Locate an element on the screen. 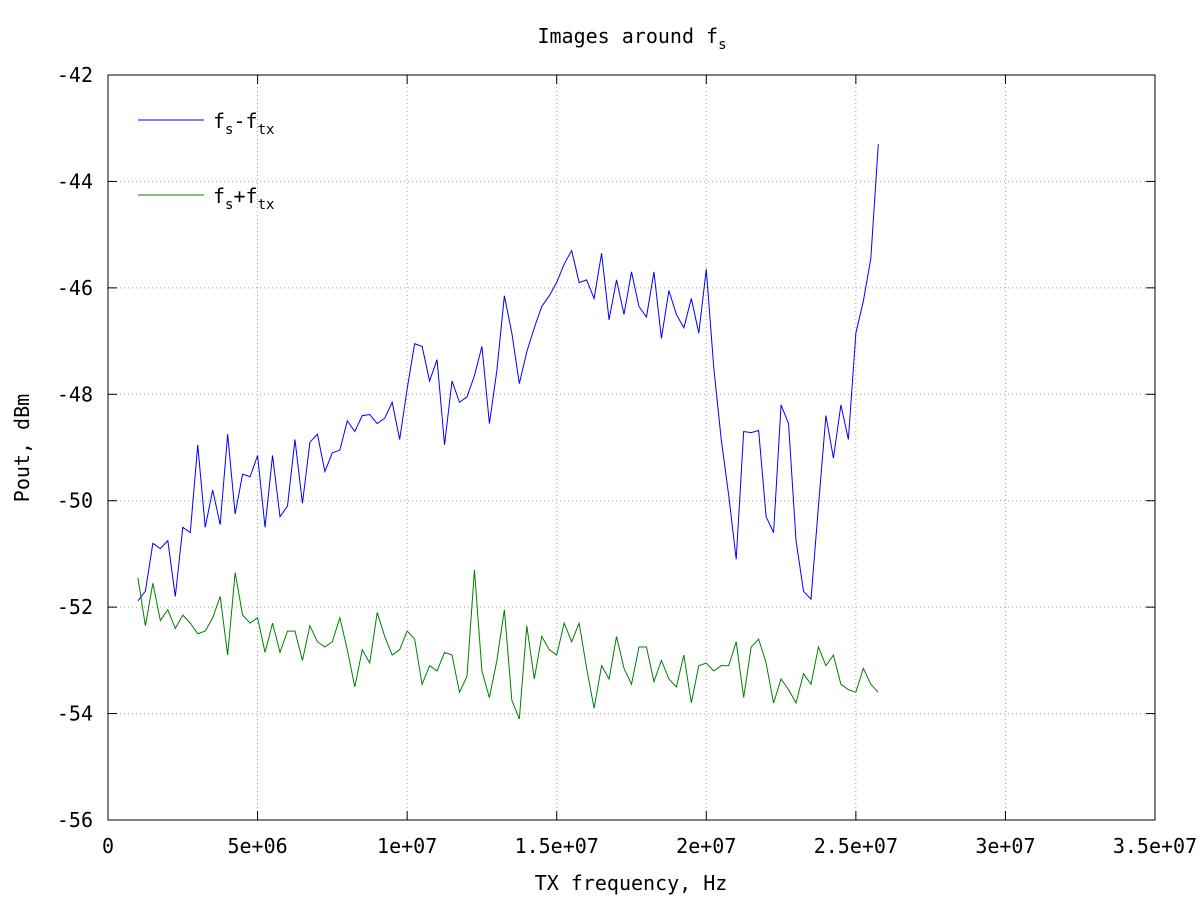  y-tick-label: -42 is located at coordinates (75, 75).